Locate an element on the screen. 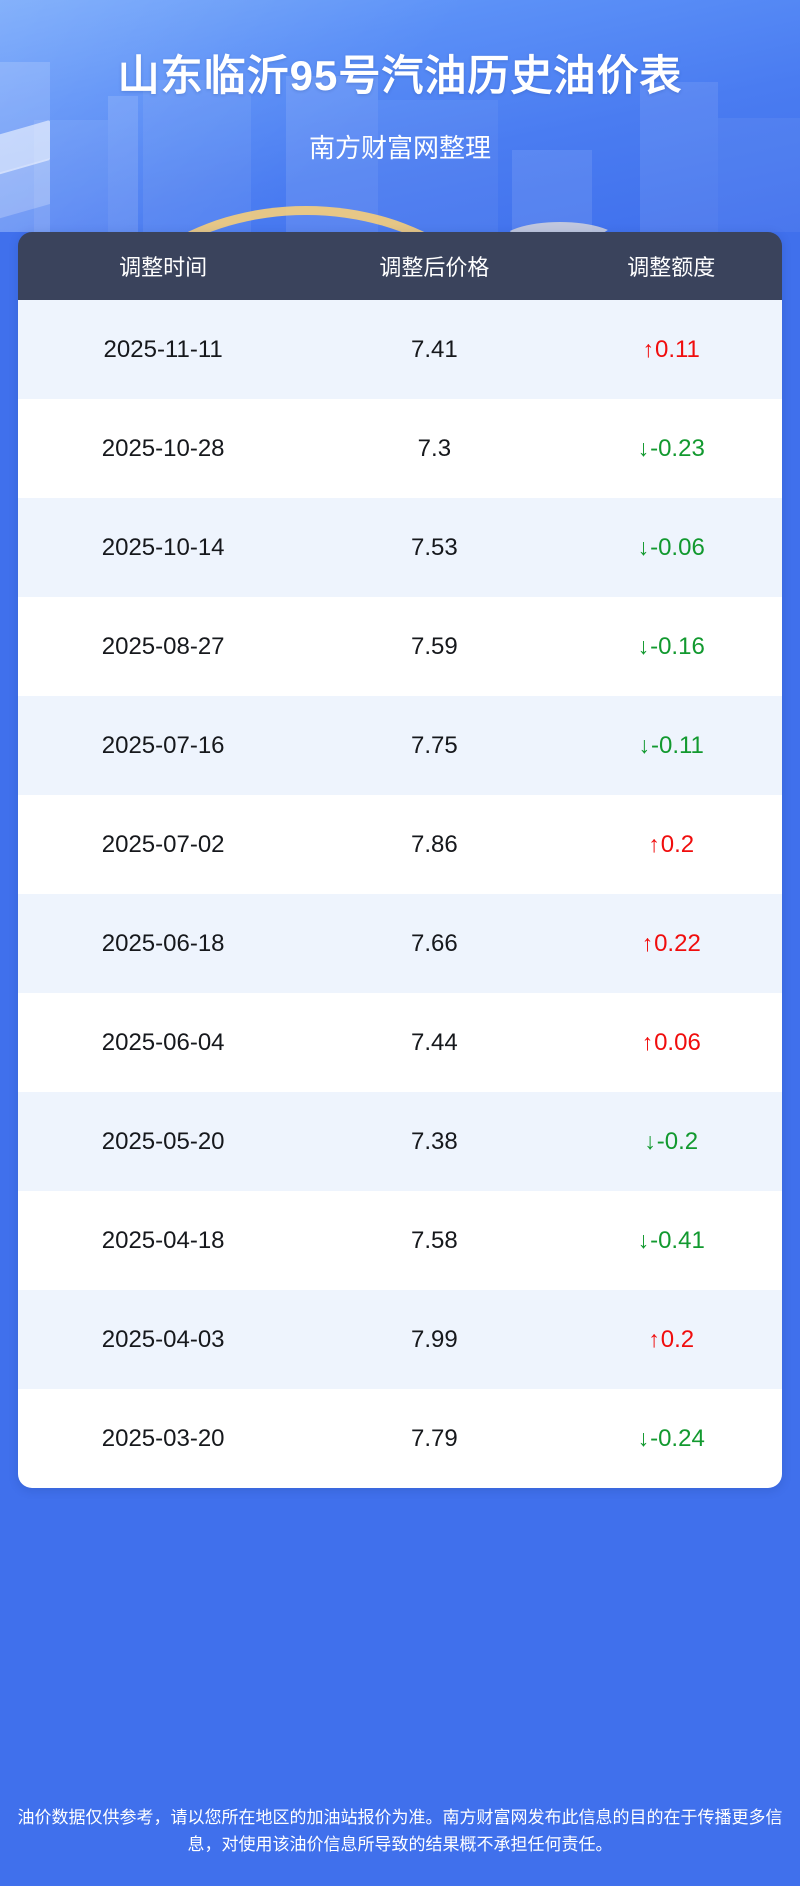 Image resolution: width=800 pixels, height=1886 pixels. cell-price: 7.3 is located at coordinates (434, 448).